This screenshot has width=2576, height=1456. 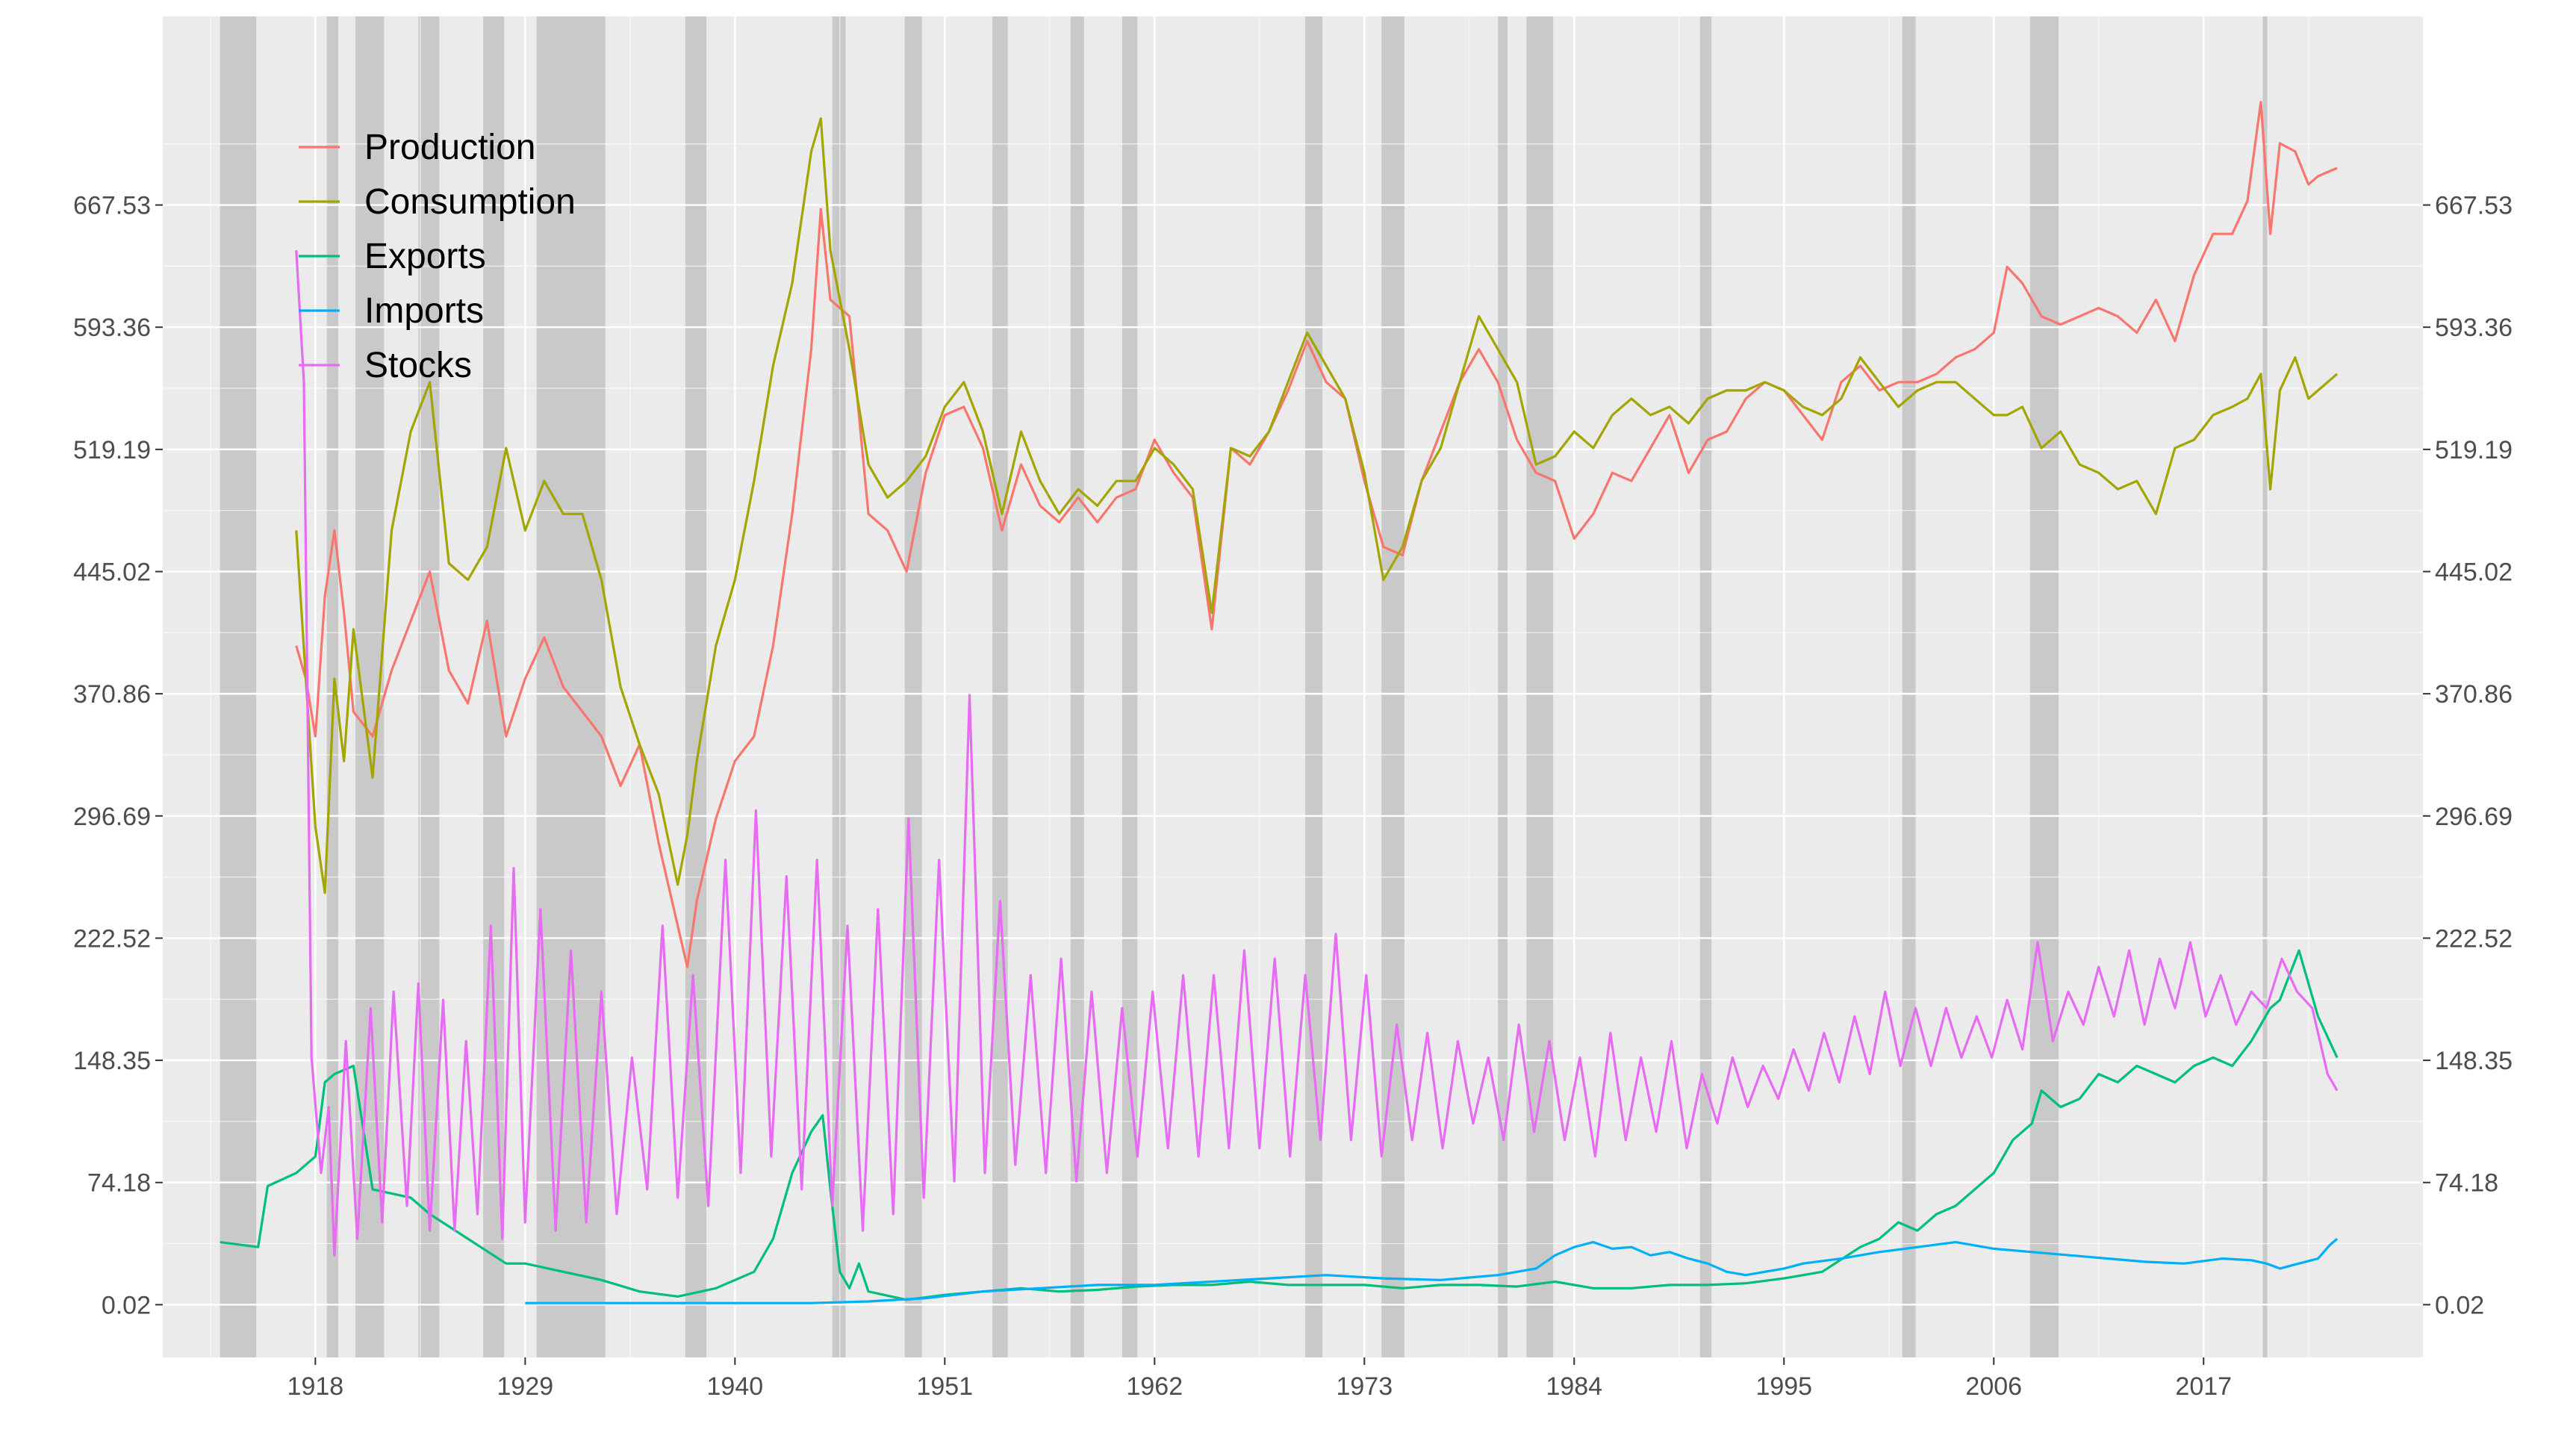 I want to click on x-tick-label: 1918, so click(x=315, y=1386).